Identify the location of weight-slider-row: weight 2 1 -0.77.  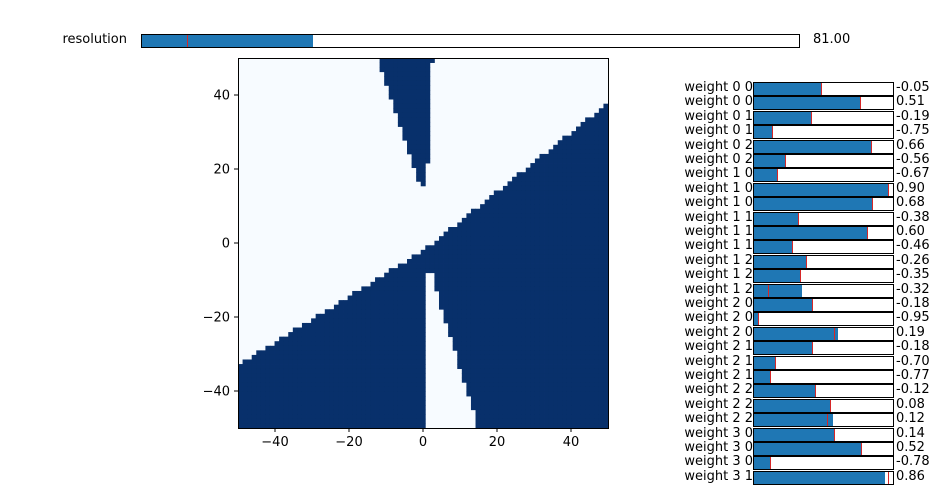
(470, 376).